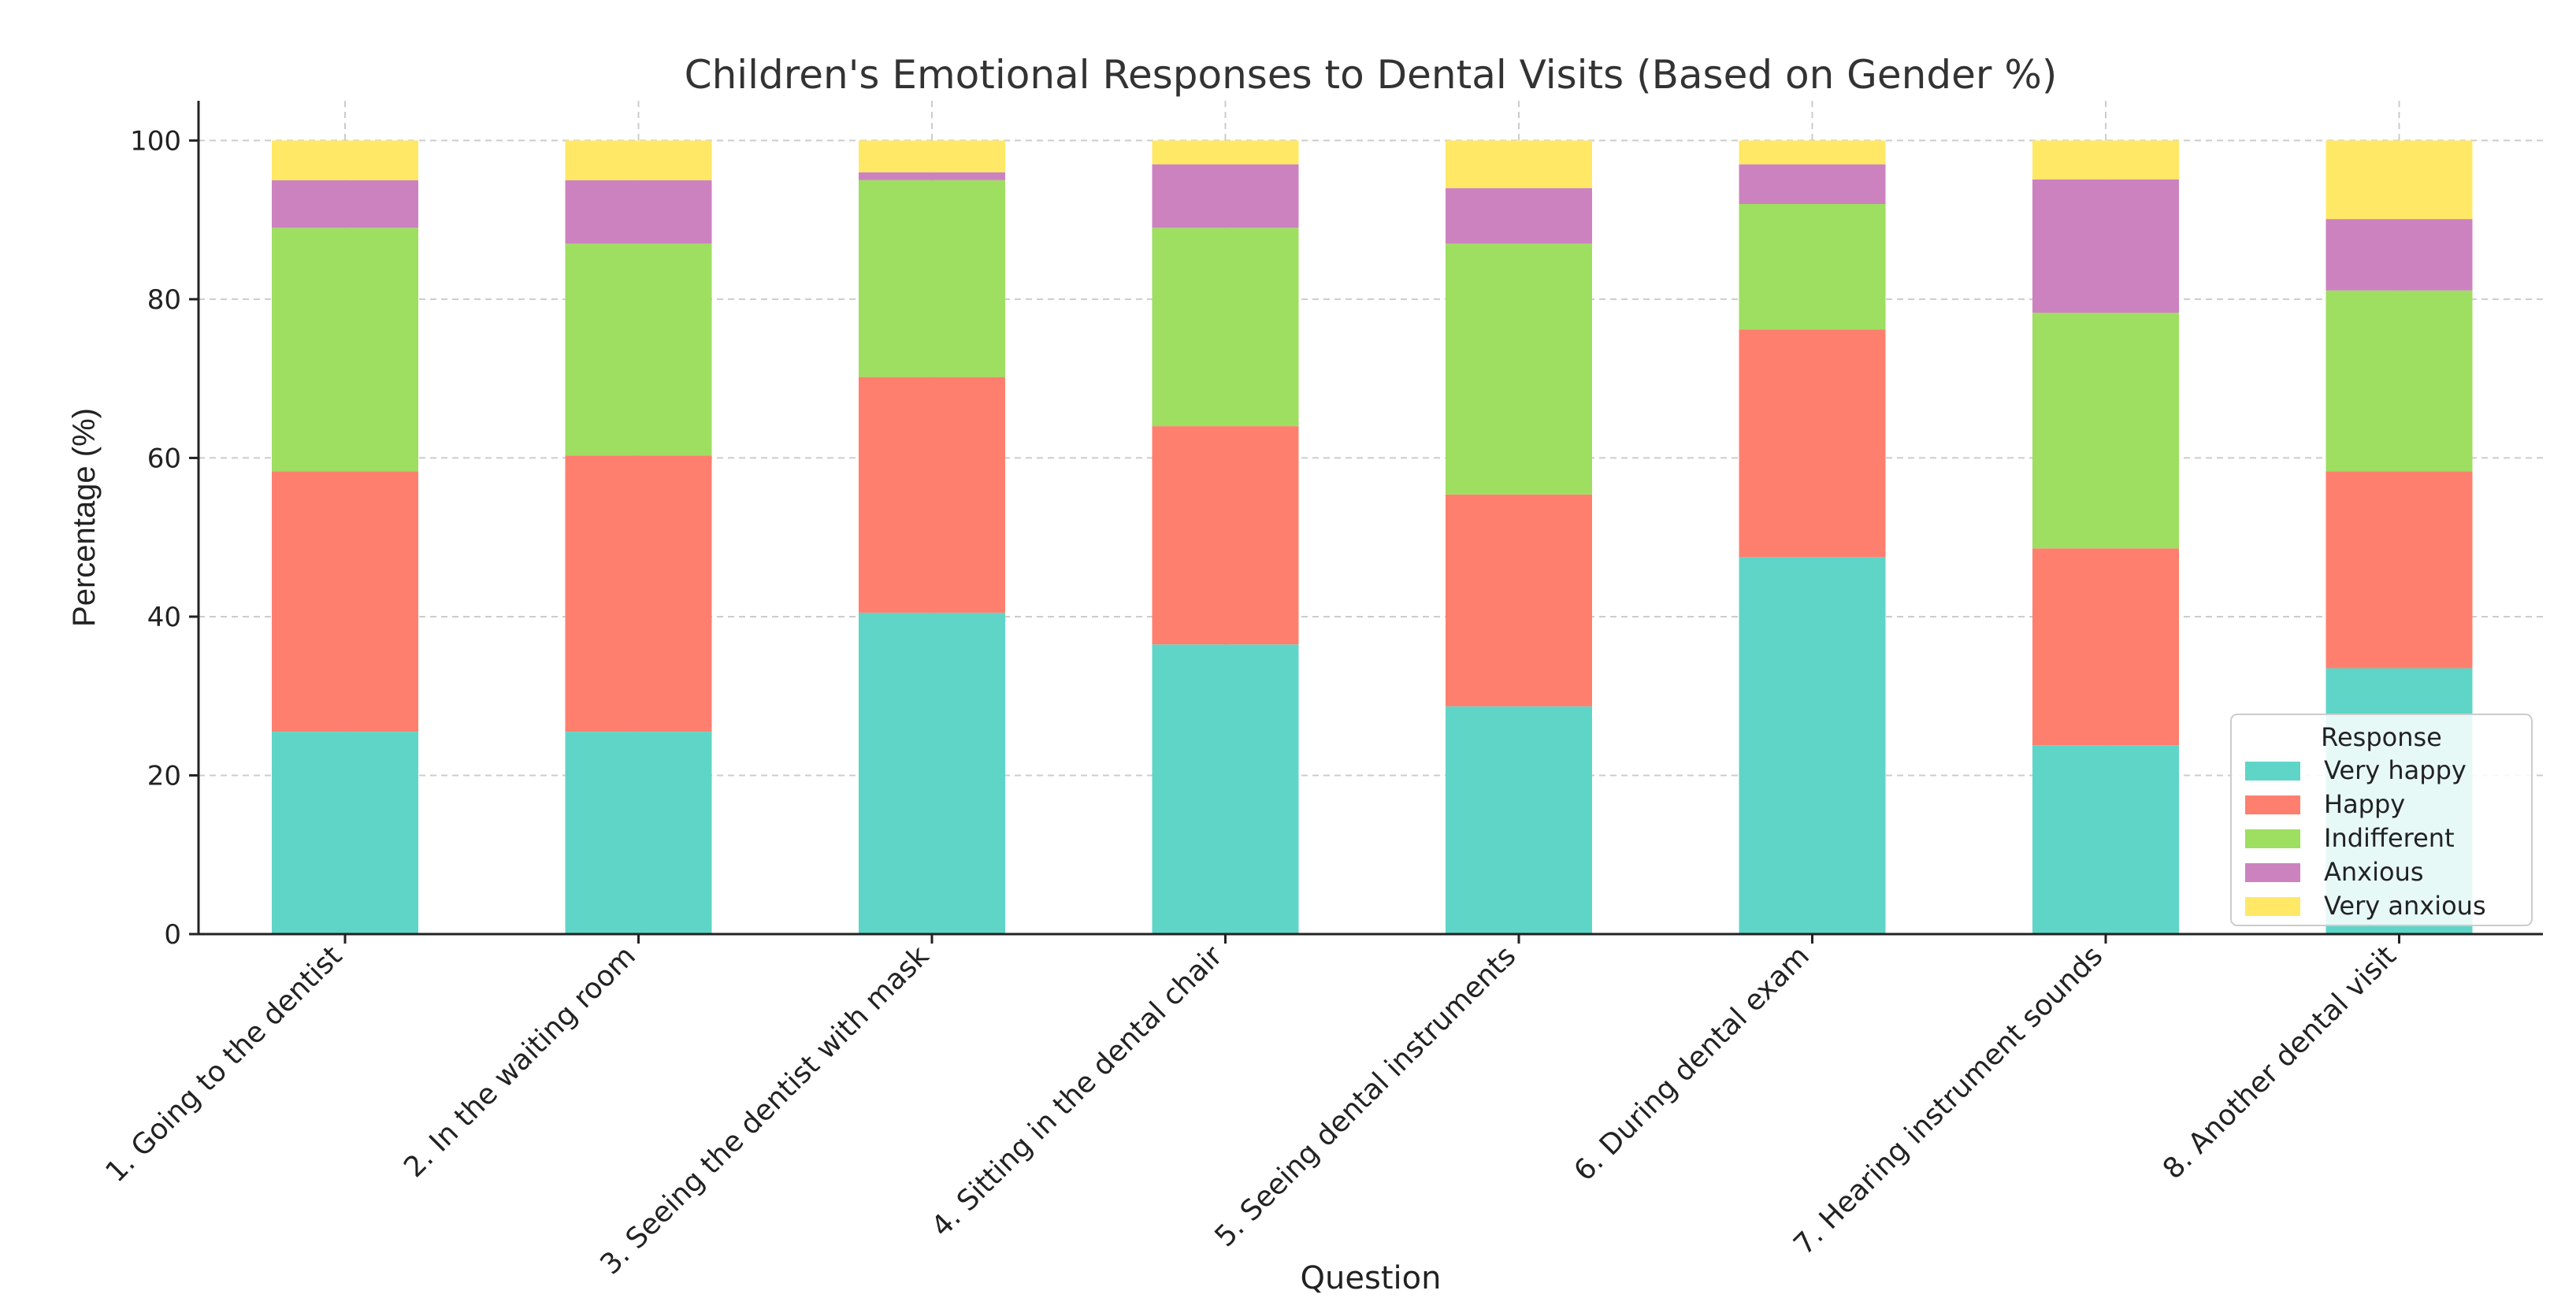 Image resolution: width=2576 pixels, height=1309 pixels. Describe the element at coordinates (2272, 805) in the screenshot. I see `legend-swatch-happy` at that location.